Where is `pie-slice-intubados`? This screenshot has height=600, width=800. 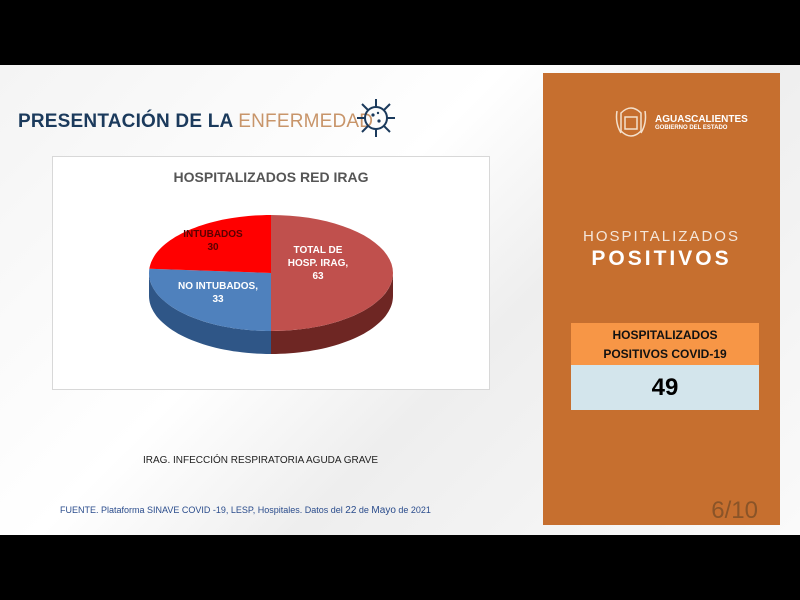 pie-slice-intubados is located at coordinates (210, 244).